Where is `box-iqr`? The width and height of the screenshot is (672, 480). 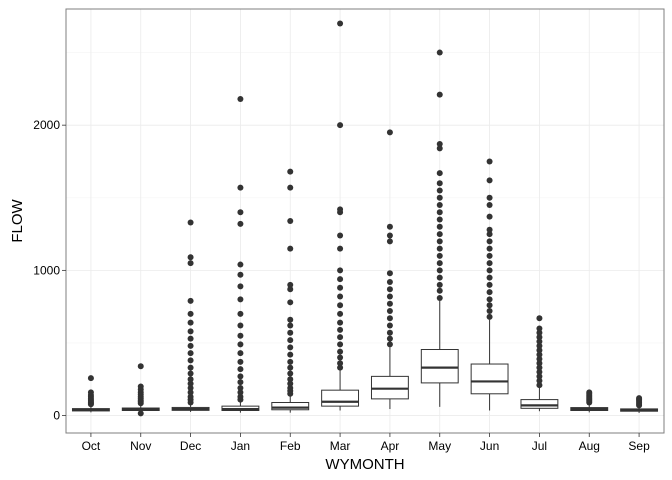
box-iqr is located at coordinates (439, 366).